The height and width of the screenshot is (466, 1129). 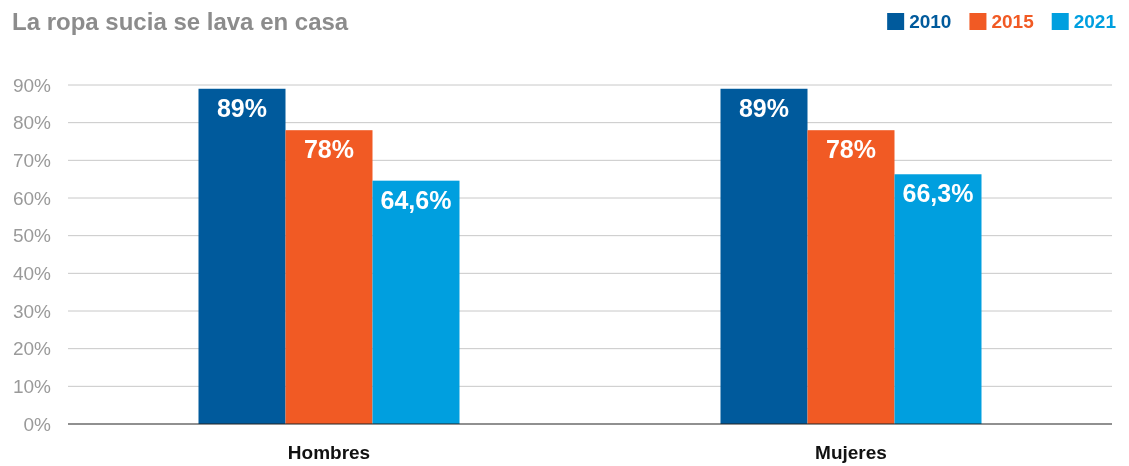 I want to click on y-tick-label: 30%, so click(x=32, y=311).